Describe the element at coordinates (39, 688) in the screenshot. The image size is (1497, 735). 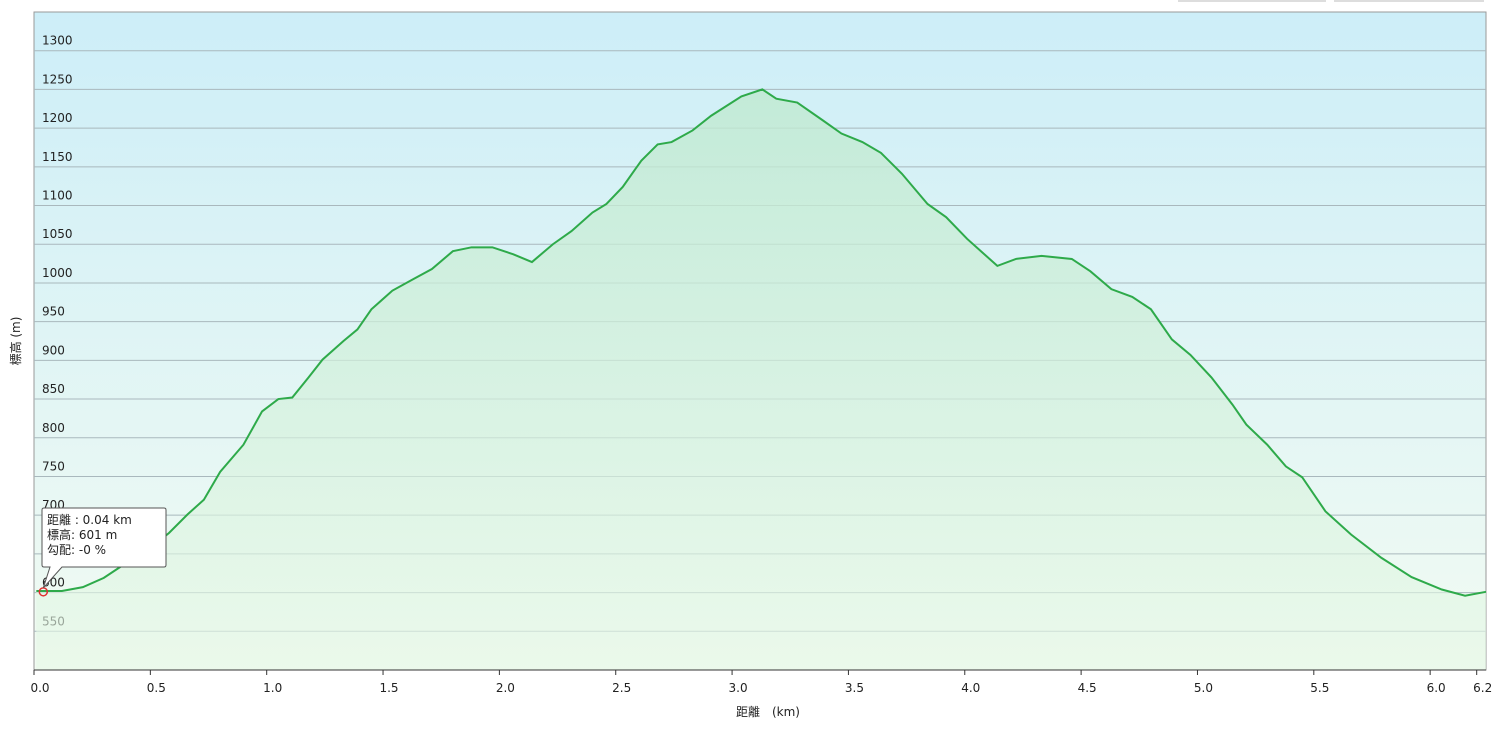
I see `x-tick-label: 0.0` at that location.